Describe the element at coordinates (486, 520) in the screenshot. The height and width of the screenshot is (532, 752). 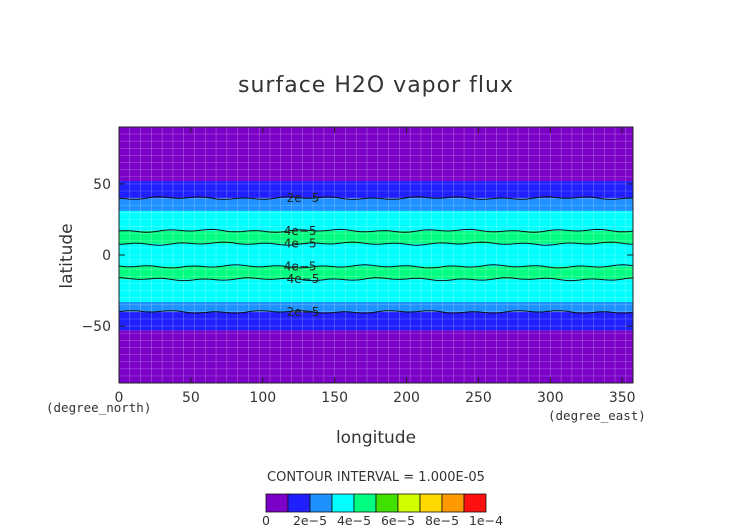
I see `colorbar-tick-label: 1e−4` at that location.